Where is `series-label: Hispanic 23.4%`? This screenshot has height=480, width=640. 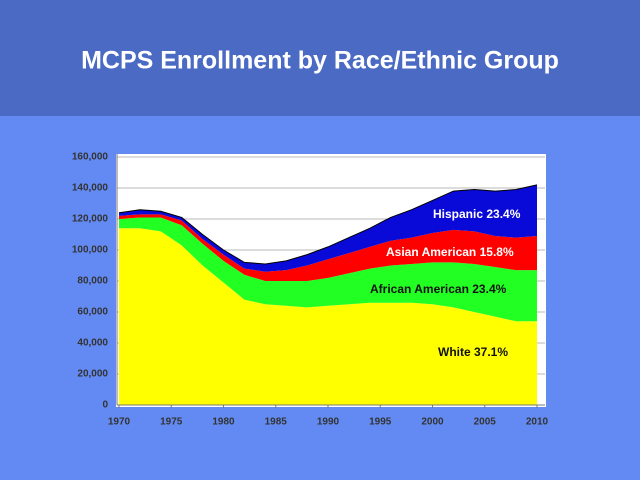 series-label: Hispanic 23.4% is located at coordinates (477, 214).